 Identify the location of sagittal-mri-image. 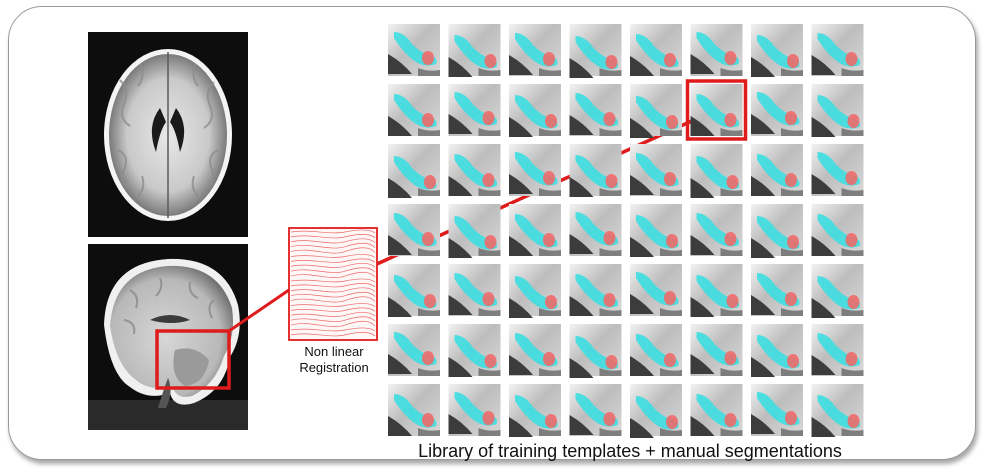
(168, 337).